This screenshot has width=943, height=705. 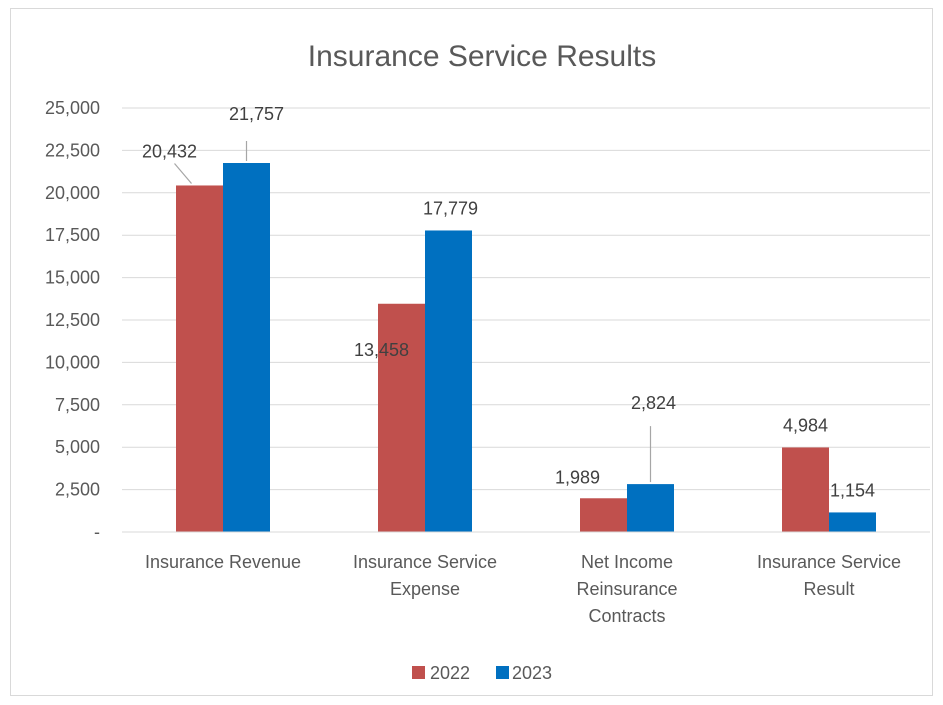 I want to click on y-tick-label: 2,500, so click(x=77, y=490).